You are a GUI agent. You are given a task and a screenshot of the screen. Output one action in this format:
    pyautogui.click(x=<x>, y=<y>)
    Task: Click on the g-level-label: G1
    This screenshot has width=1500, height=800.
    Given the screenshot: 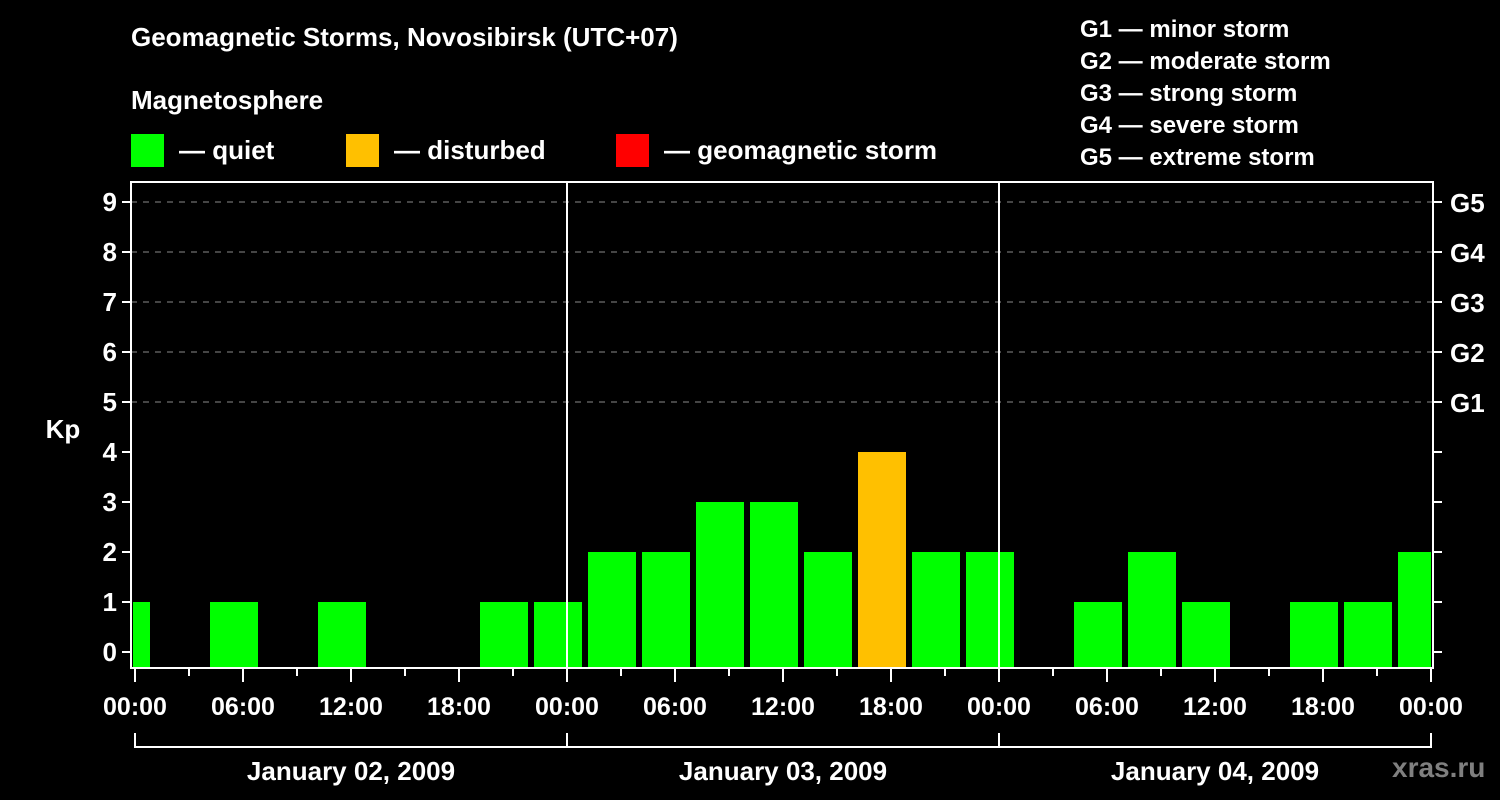 What is the action you would take?
    pyautogui.click(x=1467, y=403)
    